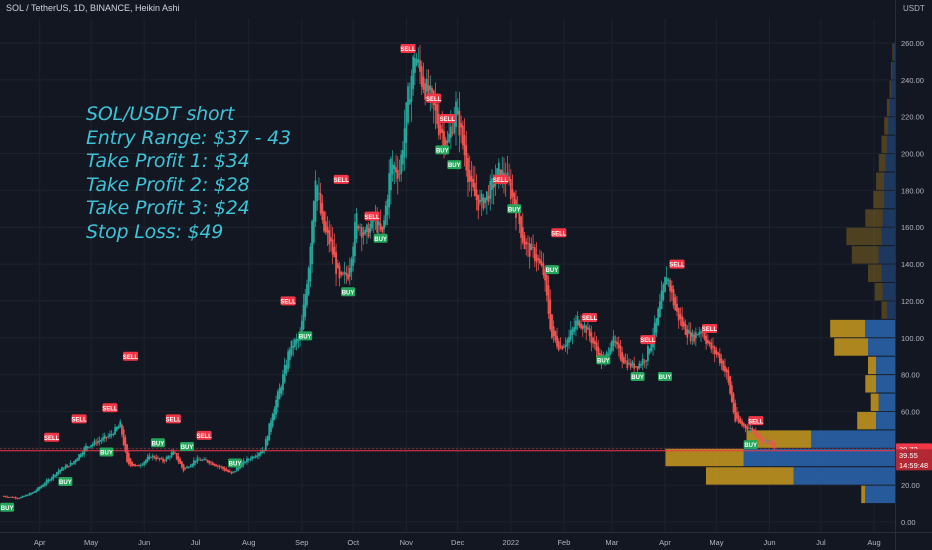 The height and width of the screenshot is (550, 932). Describe the element at coordinates (563, 542) in the screenshot. I see `x-tick-label: Feb` at that location.